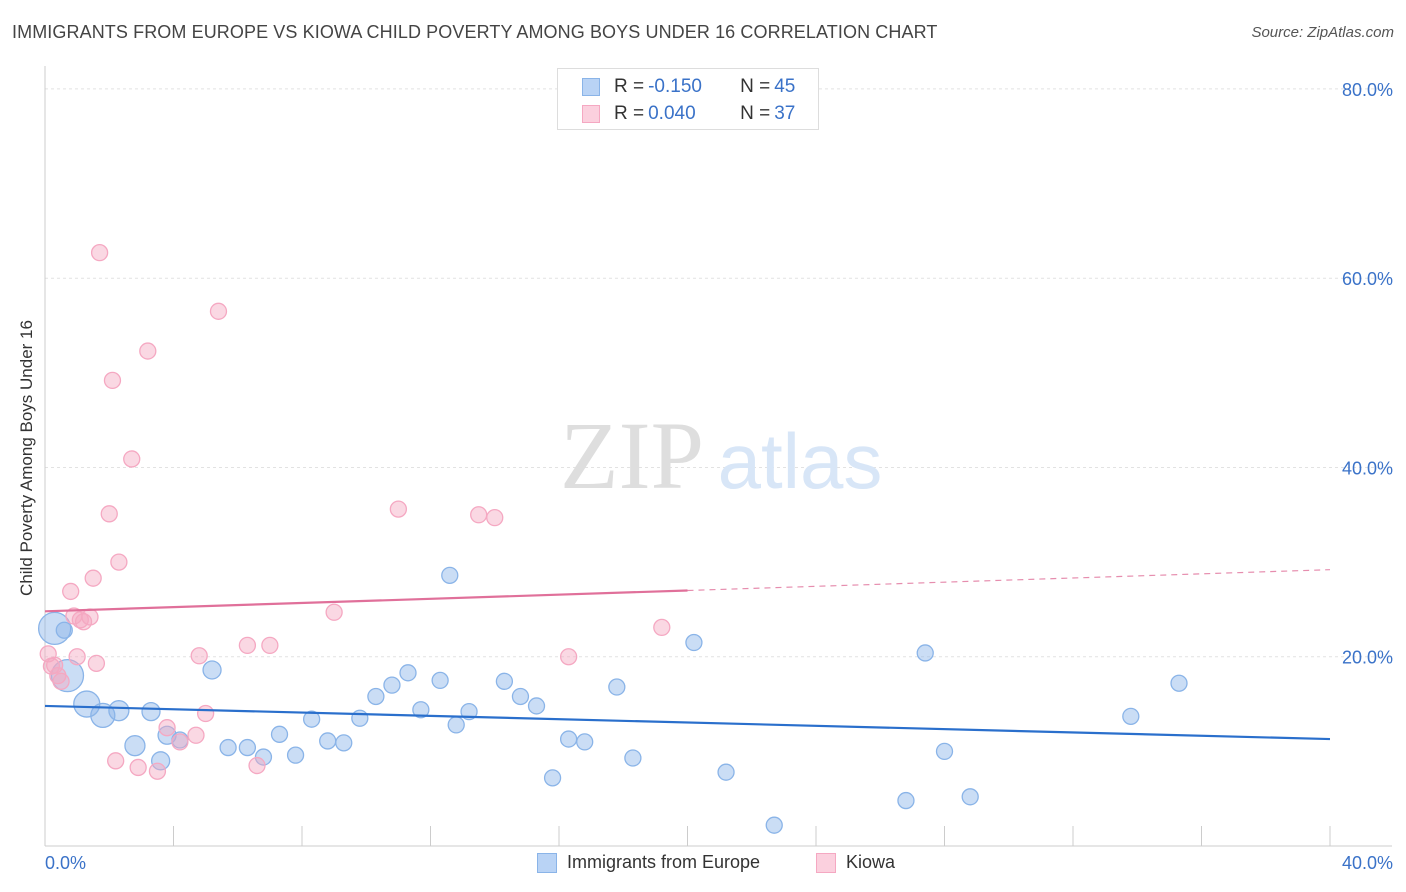 This screenshot has width=1406, height=892. I want to click on legend-n-label: N =, so click(755, 113).